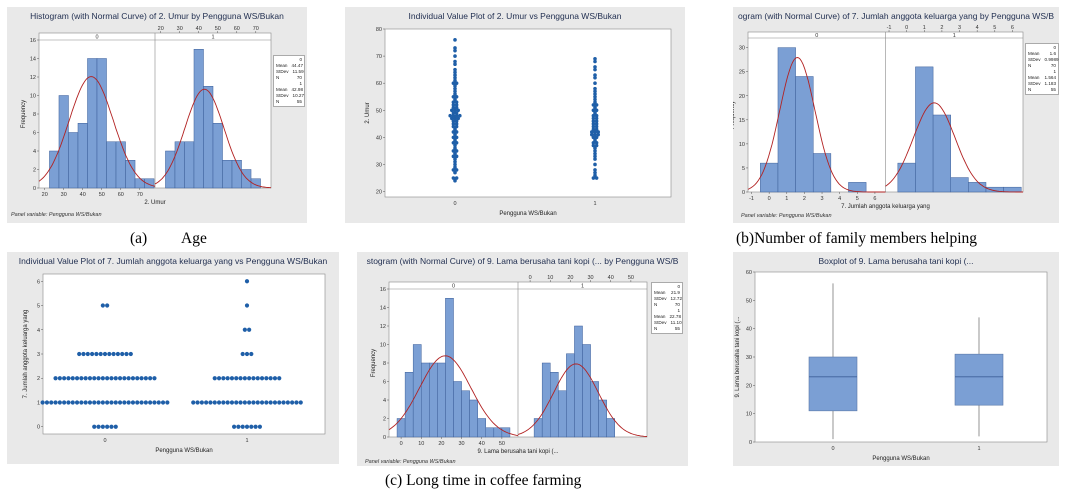 The width and height of the screenshot is (1066, 495). Describe the element at coordinates (885, 207) in the screenshot. I see `x-axis-label: 7. Jumlah anggota keluarga yang` at that location.